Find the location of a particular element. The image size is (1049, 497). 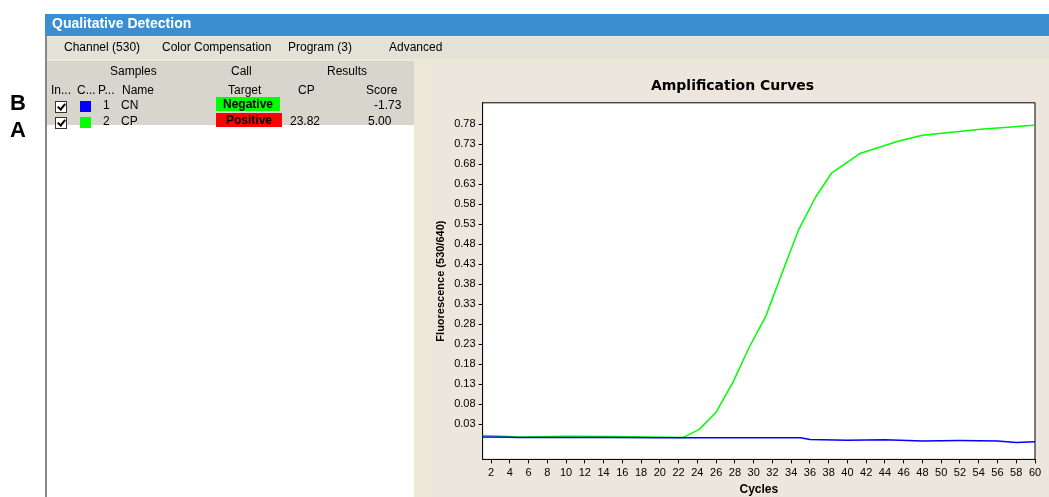

y-tick-label: 0.78 is located at coordinates (465, 123).